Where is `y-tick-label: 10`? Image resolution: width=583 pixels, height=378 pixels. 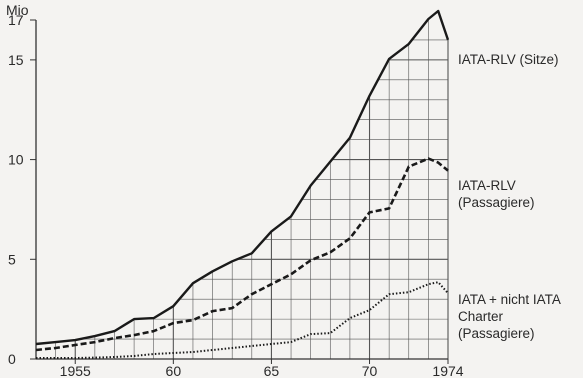 y-tick-label: 10 is located at coordinates (16, 160).